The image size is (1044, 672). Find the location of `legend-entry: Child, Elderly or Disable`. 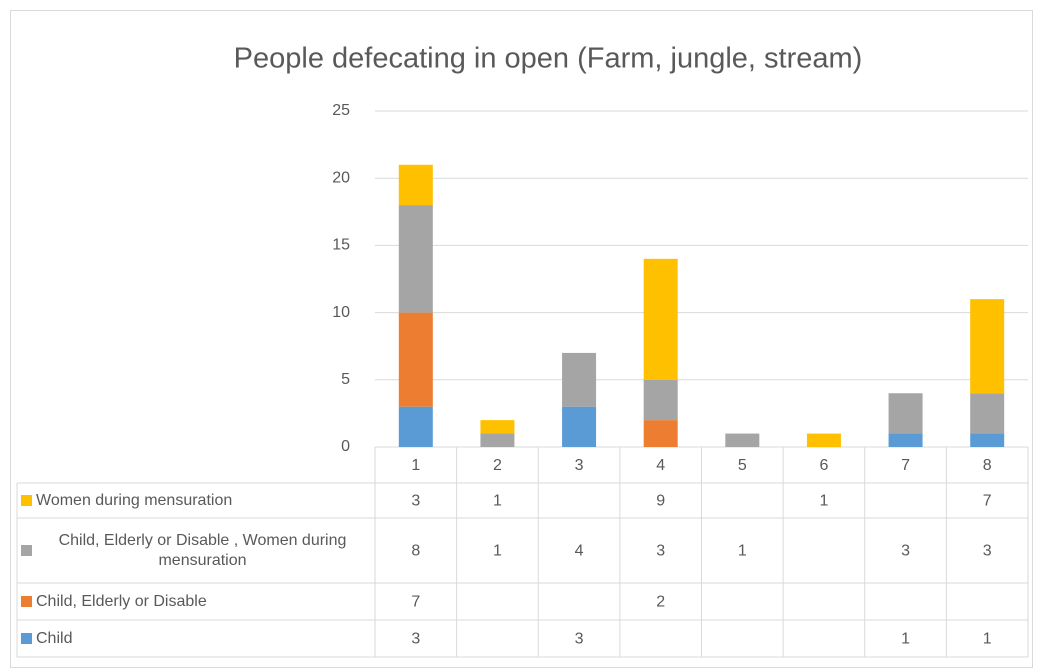

legend-entry: Child, Elderly or Disable is located at coordinates (195, 601).